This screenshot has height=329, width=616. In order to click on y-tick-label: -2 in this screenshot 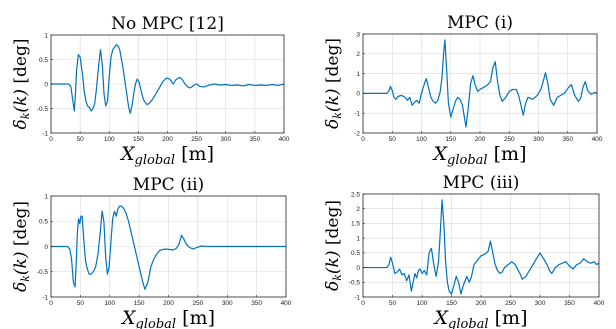, I will do `click(357, 133)`.